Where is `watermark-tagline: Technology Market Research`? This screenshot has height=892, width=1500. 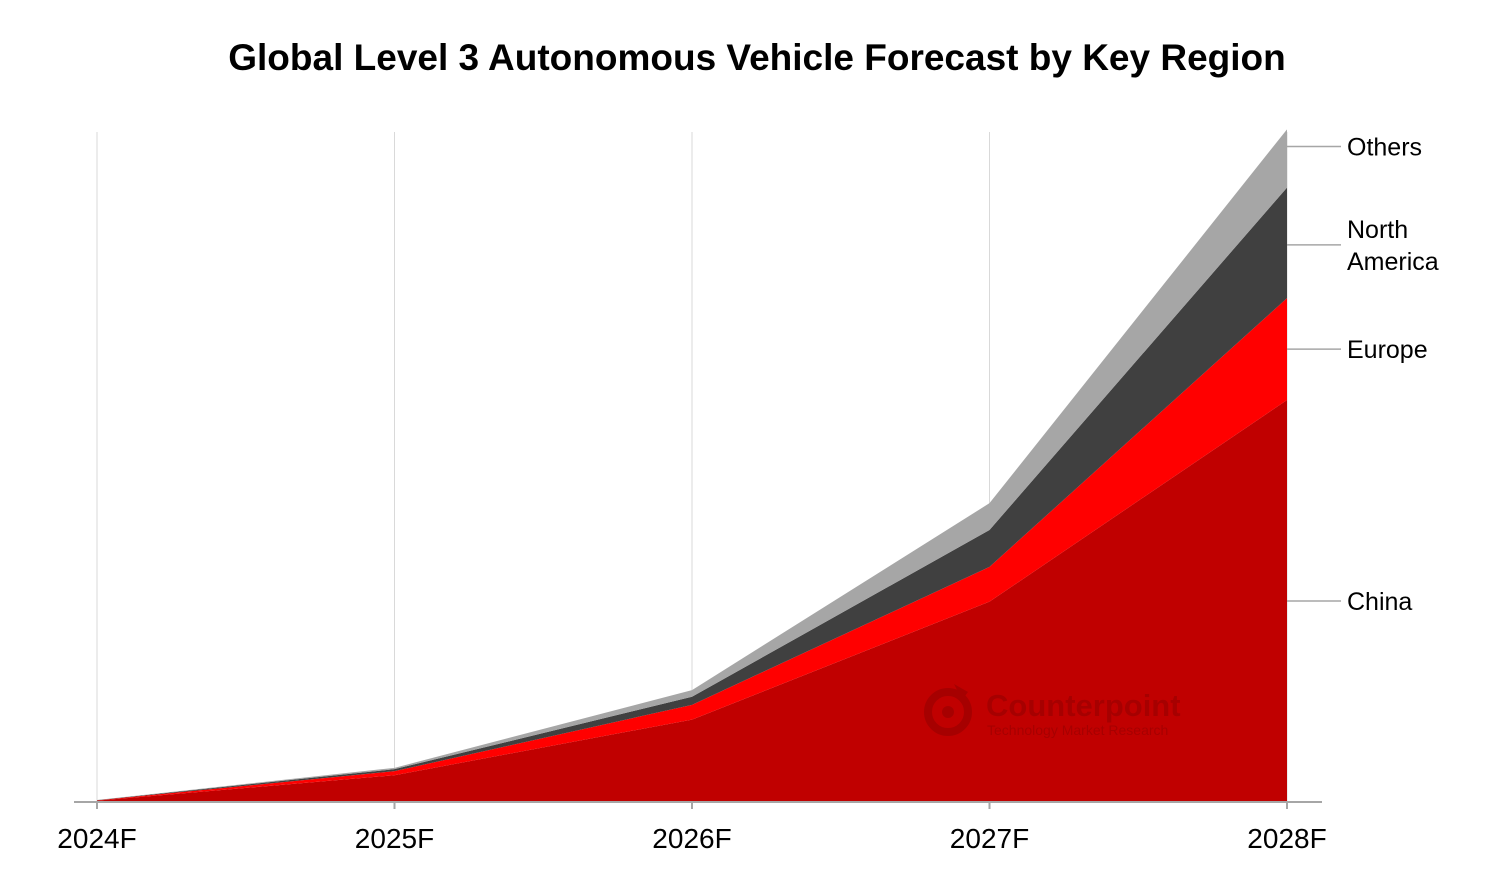
watermark-tagline: Technology Market Research is located at coordinates (1077, 730).